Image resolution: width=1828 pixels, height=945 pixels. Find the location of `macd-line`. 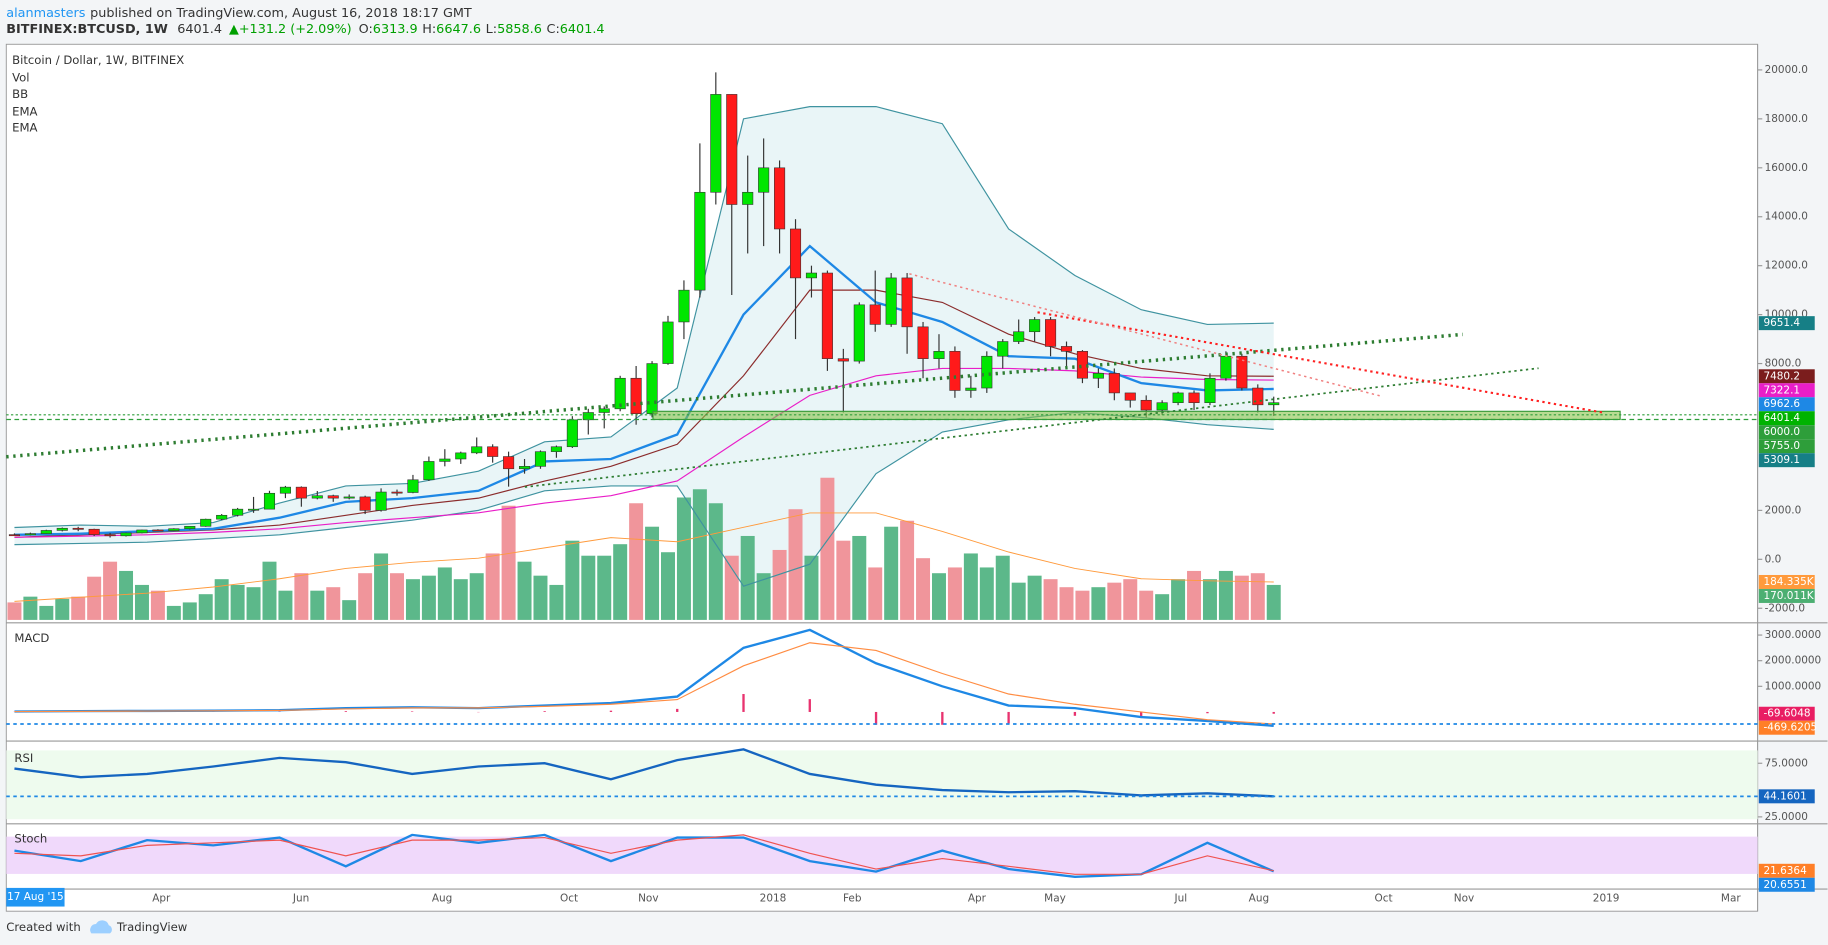

macd-line is located at coordinates (644, 683).